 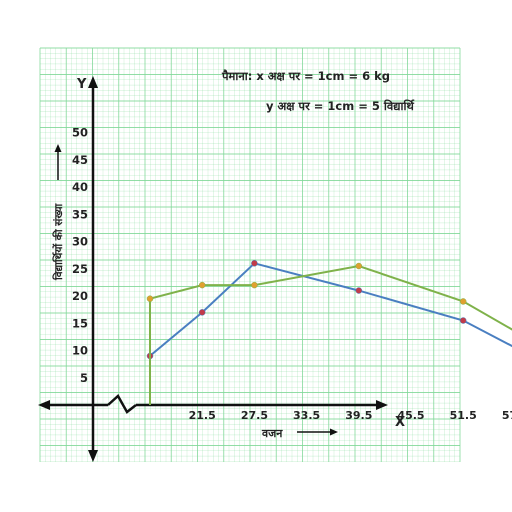 I want to click on y-tick-label: 50, so click(x=80, y=133).